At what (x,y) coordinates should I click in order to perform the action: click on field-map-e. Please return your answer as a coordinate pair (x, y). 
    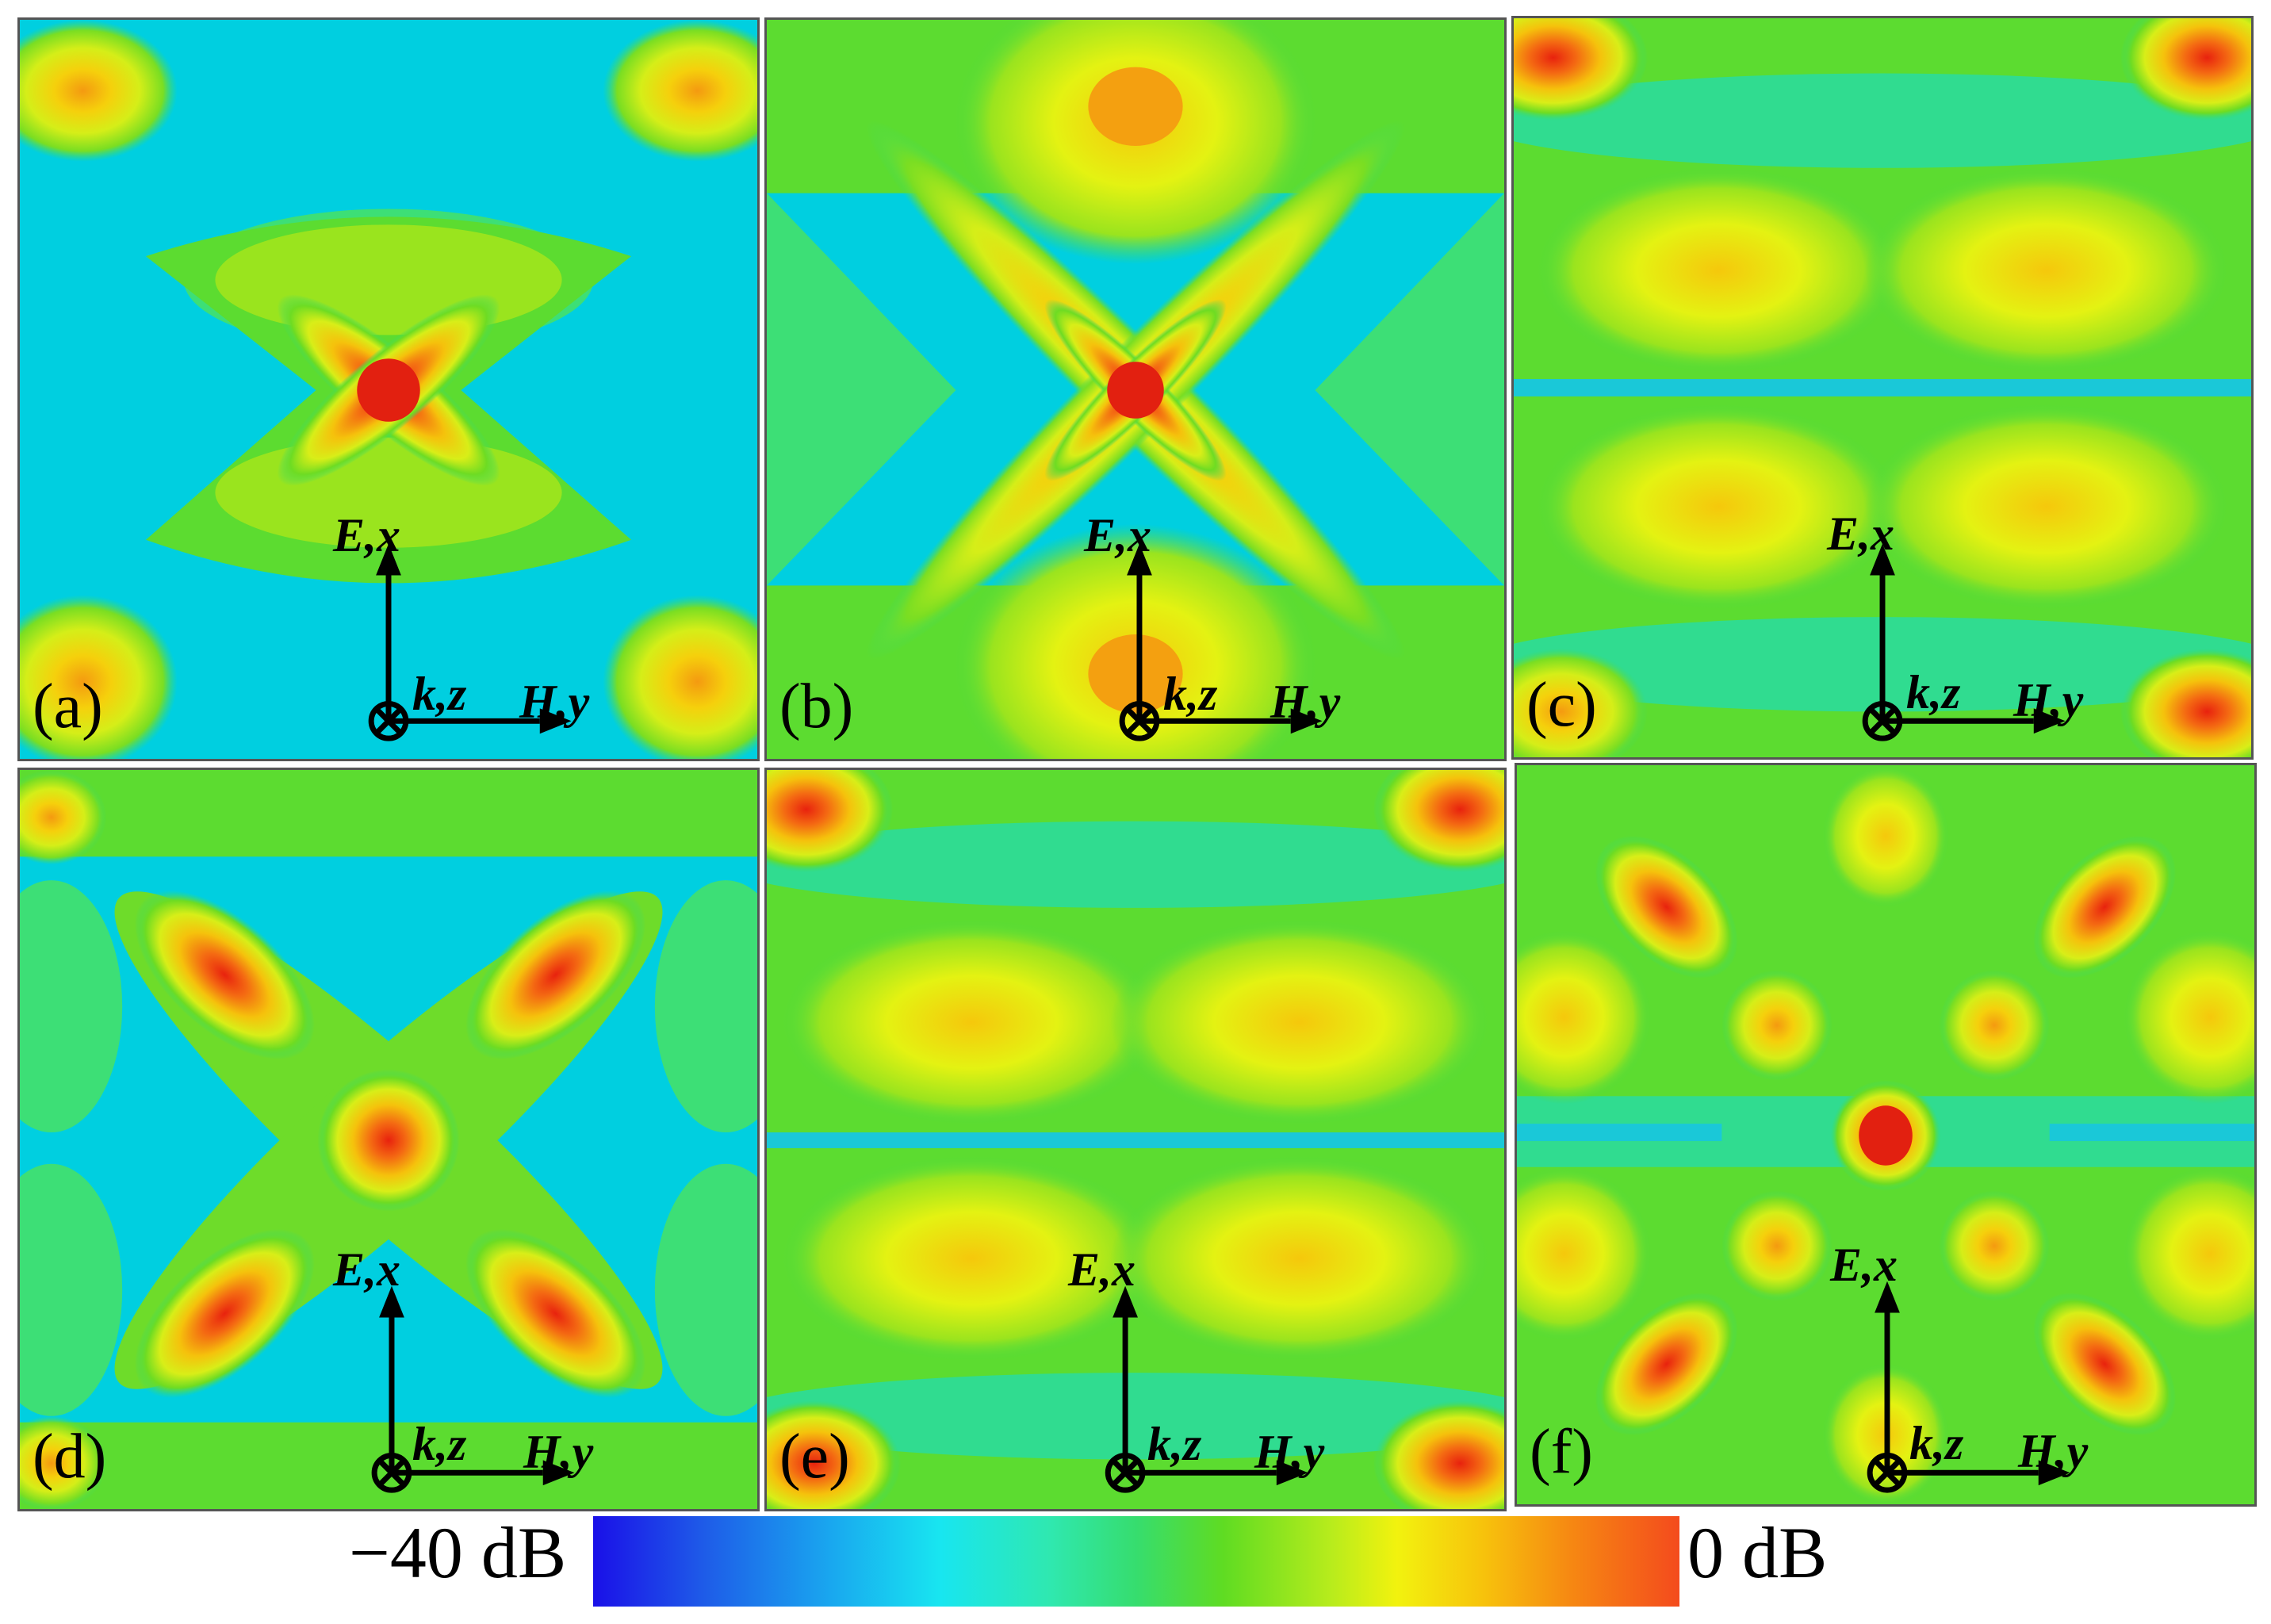
    Looking at the image, I should click on (1135, 1139).